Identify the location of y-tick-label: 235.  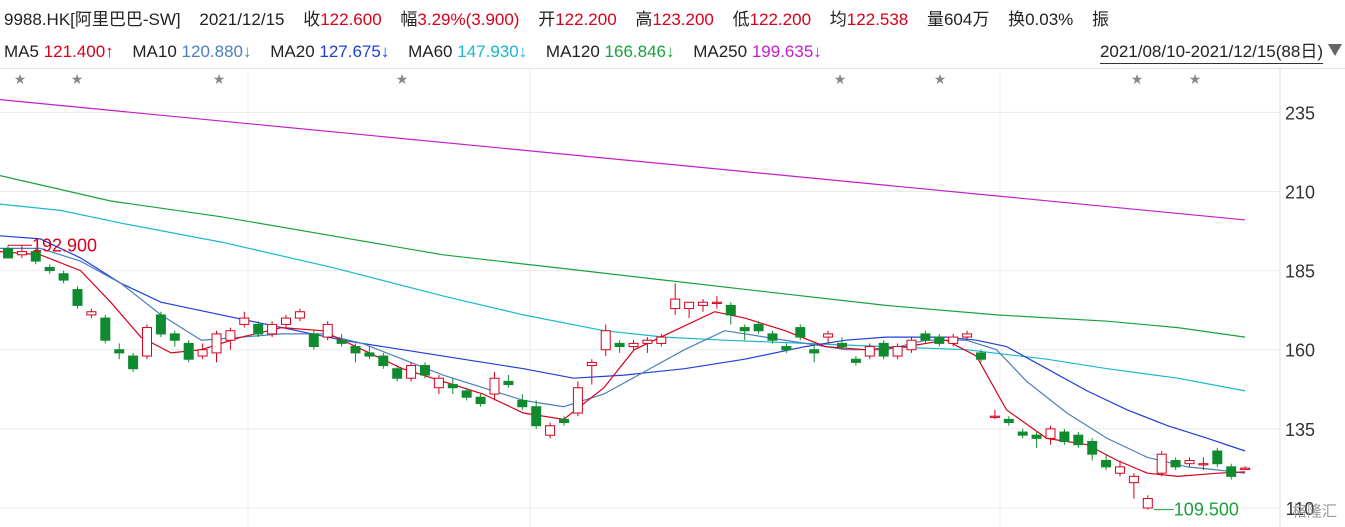
(1300, 113).